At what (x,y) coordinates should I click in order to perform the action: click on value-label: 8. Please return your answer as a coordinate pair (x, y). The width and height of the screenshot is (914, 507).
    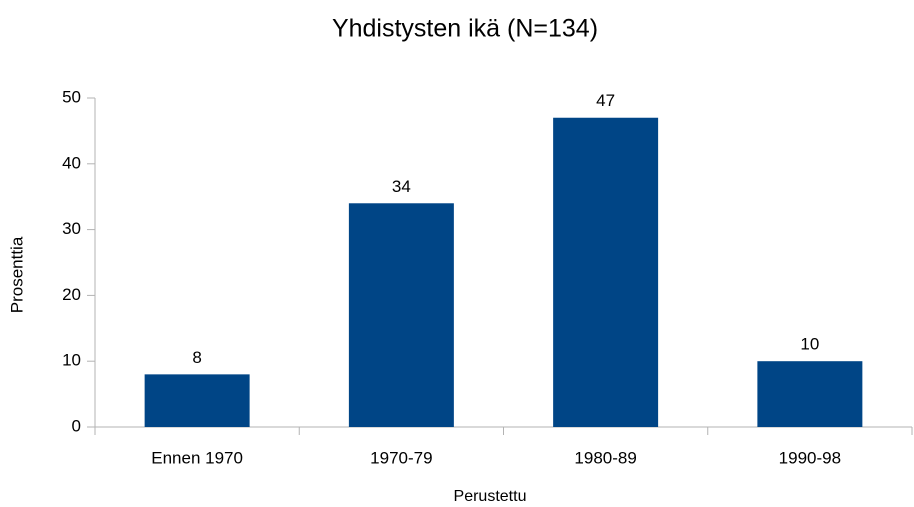
    Looking at the image, I should click on (196, 357).